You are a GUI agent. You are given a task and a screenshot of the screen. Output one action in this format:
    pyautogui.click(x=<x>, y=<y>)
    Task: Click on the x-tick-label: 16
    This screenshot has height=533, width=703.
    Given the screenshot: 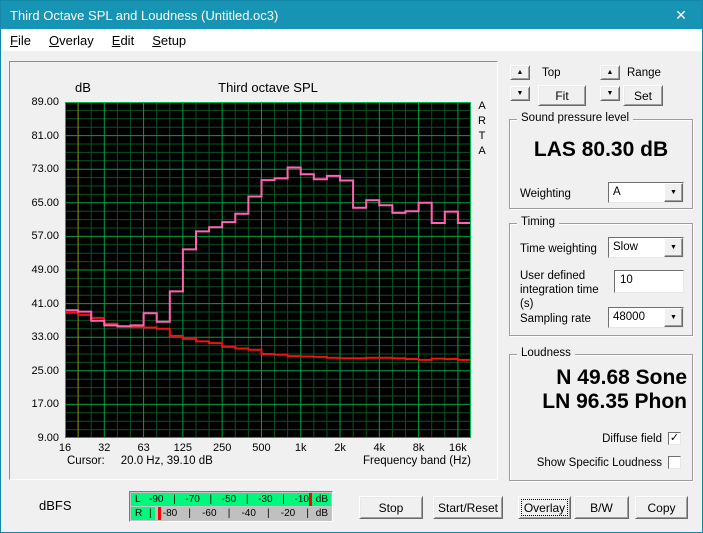 What is the action you would take?
    pyautogui.click(x=65, y=448)
    